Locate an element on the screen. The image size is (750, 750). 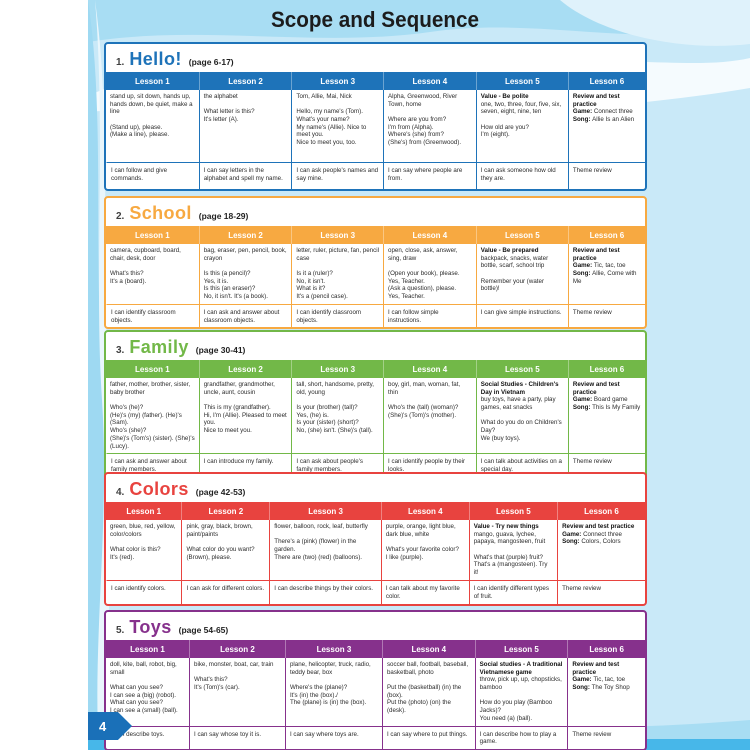
unit-number: 3. is located at coordinates (120, 350).